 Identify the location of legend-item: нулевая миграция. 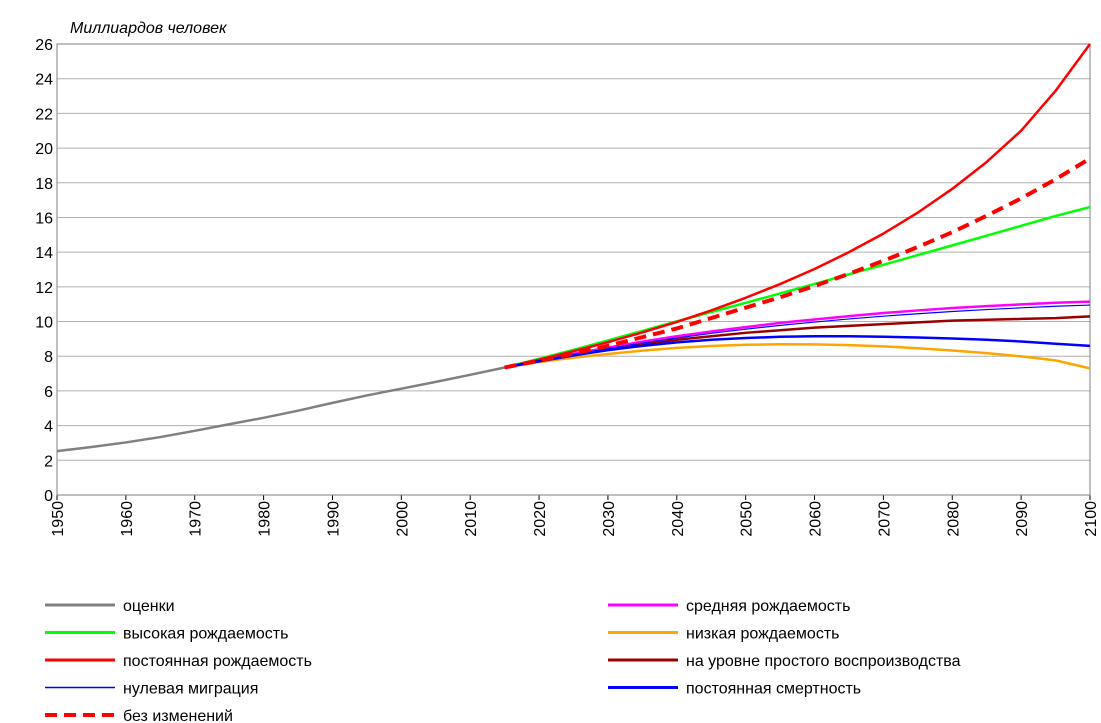
(151, 689).